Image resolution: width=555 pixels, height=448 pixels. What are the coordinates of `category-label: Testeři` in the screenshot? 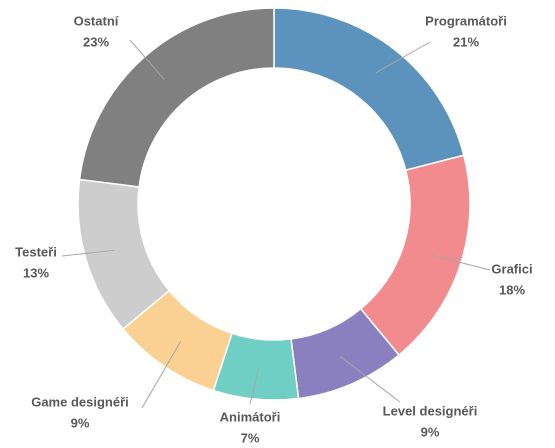 It's located at (36, 251).